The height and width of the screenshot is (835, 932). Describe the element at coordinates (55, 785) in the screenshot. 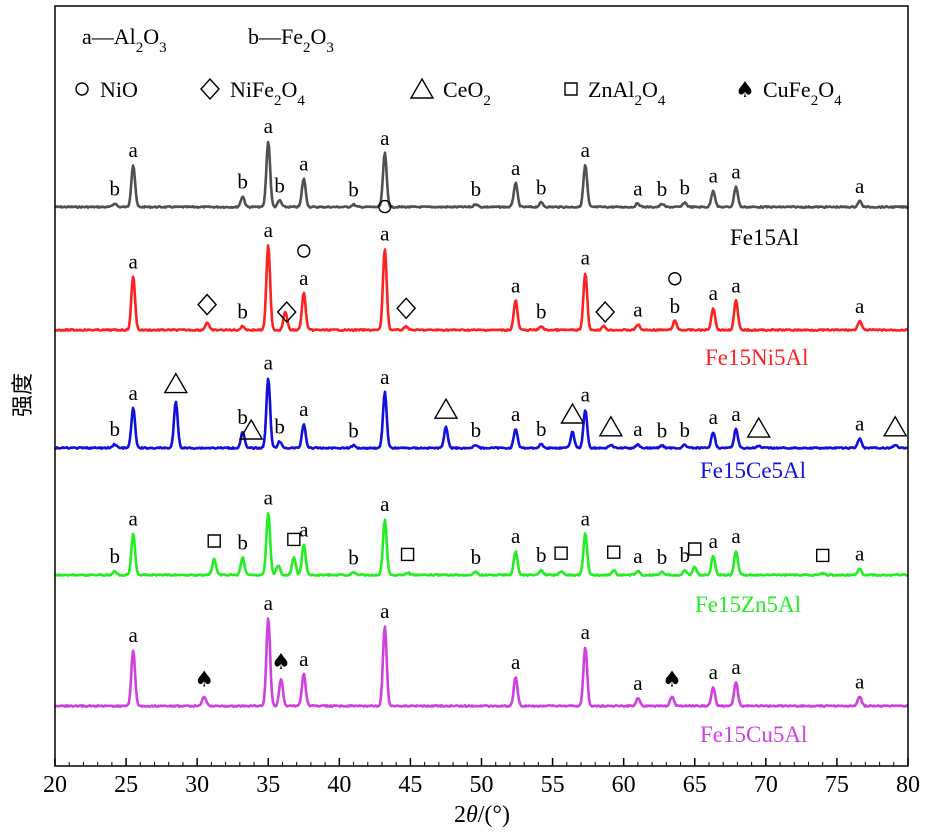

I see `x-tick-label: 20` at that location.